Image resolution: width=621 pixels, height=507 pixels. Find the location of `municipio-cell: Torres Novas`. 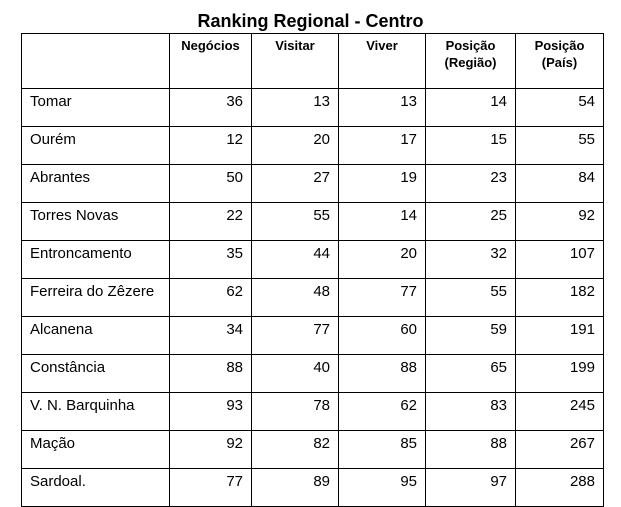

municipio-cell: Torres Novas is located at coordinates (95, 221).